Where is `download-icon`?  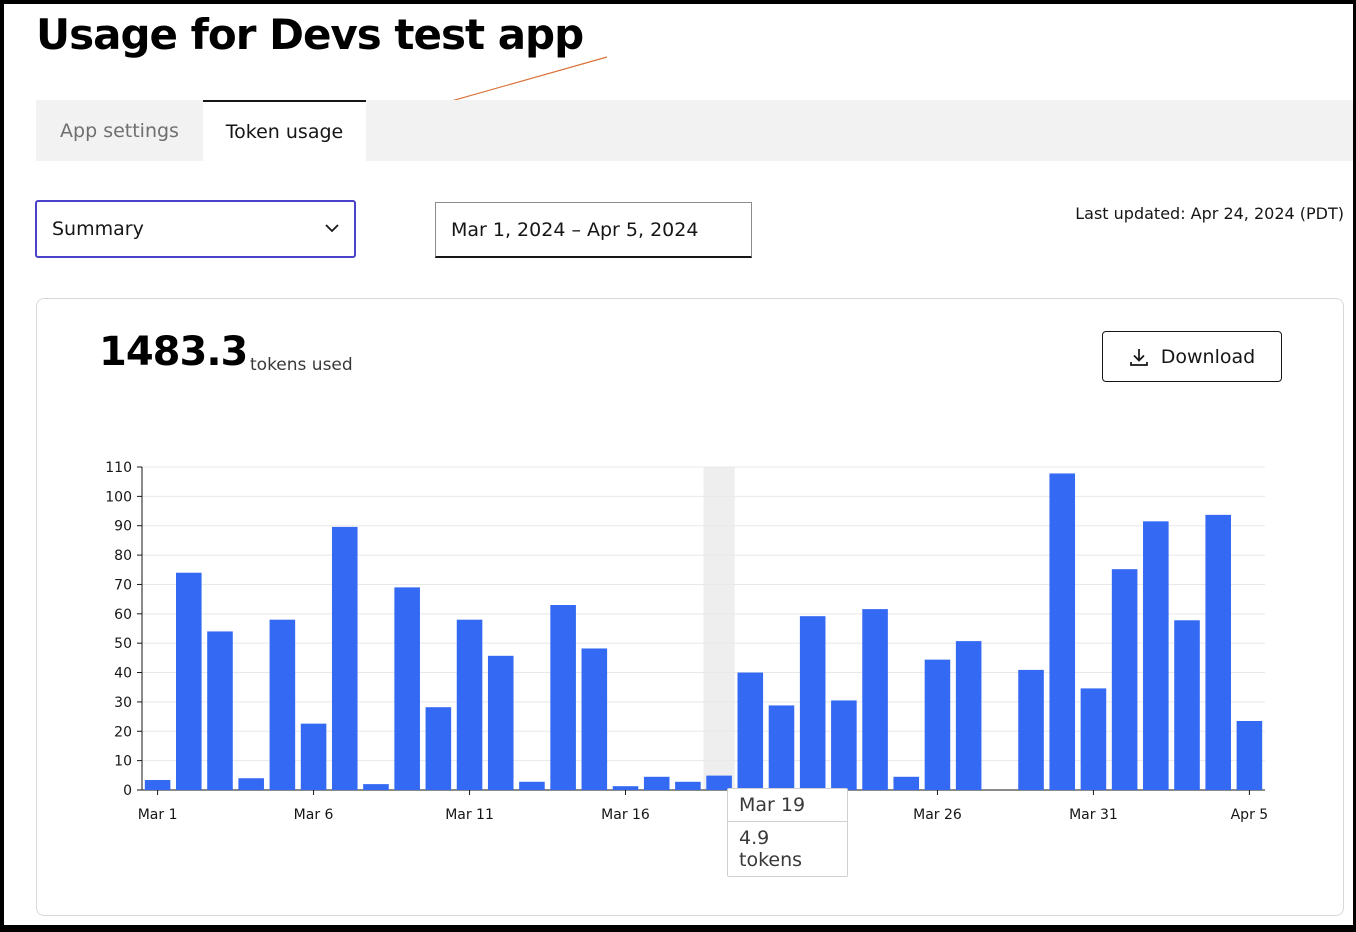
download-icon is located at coordinates (1138, 357).